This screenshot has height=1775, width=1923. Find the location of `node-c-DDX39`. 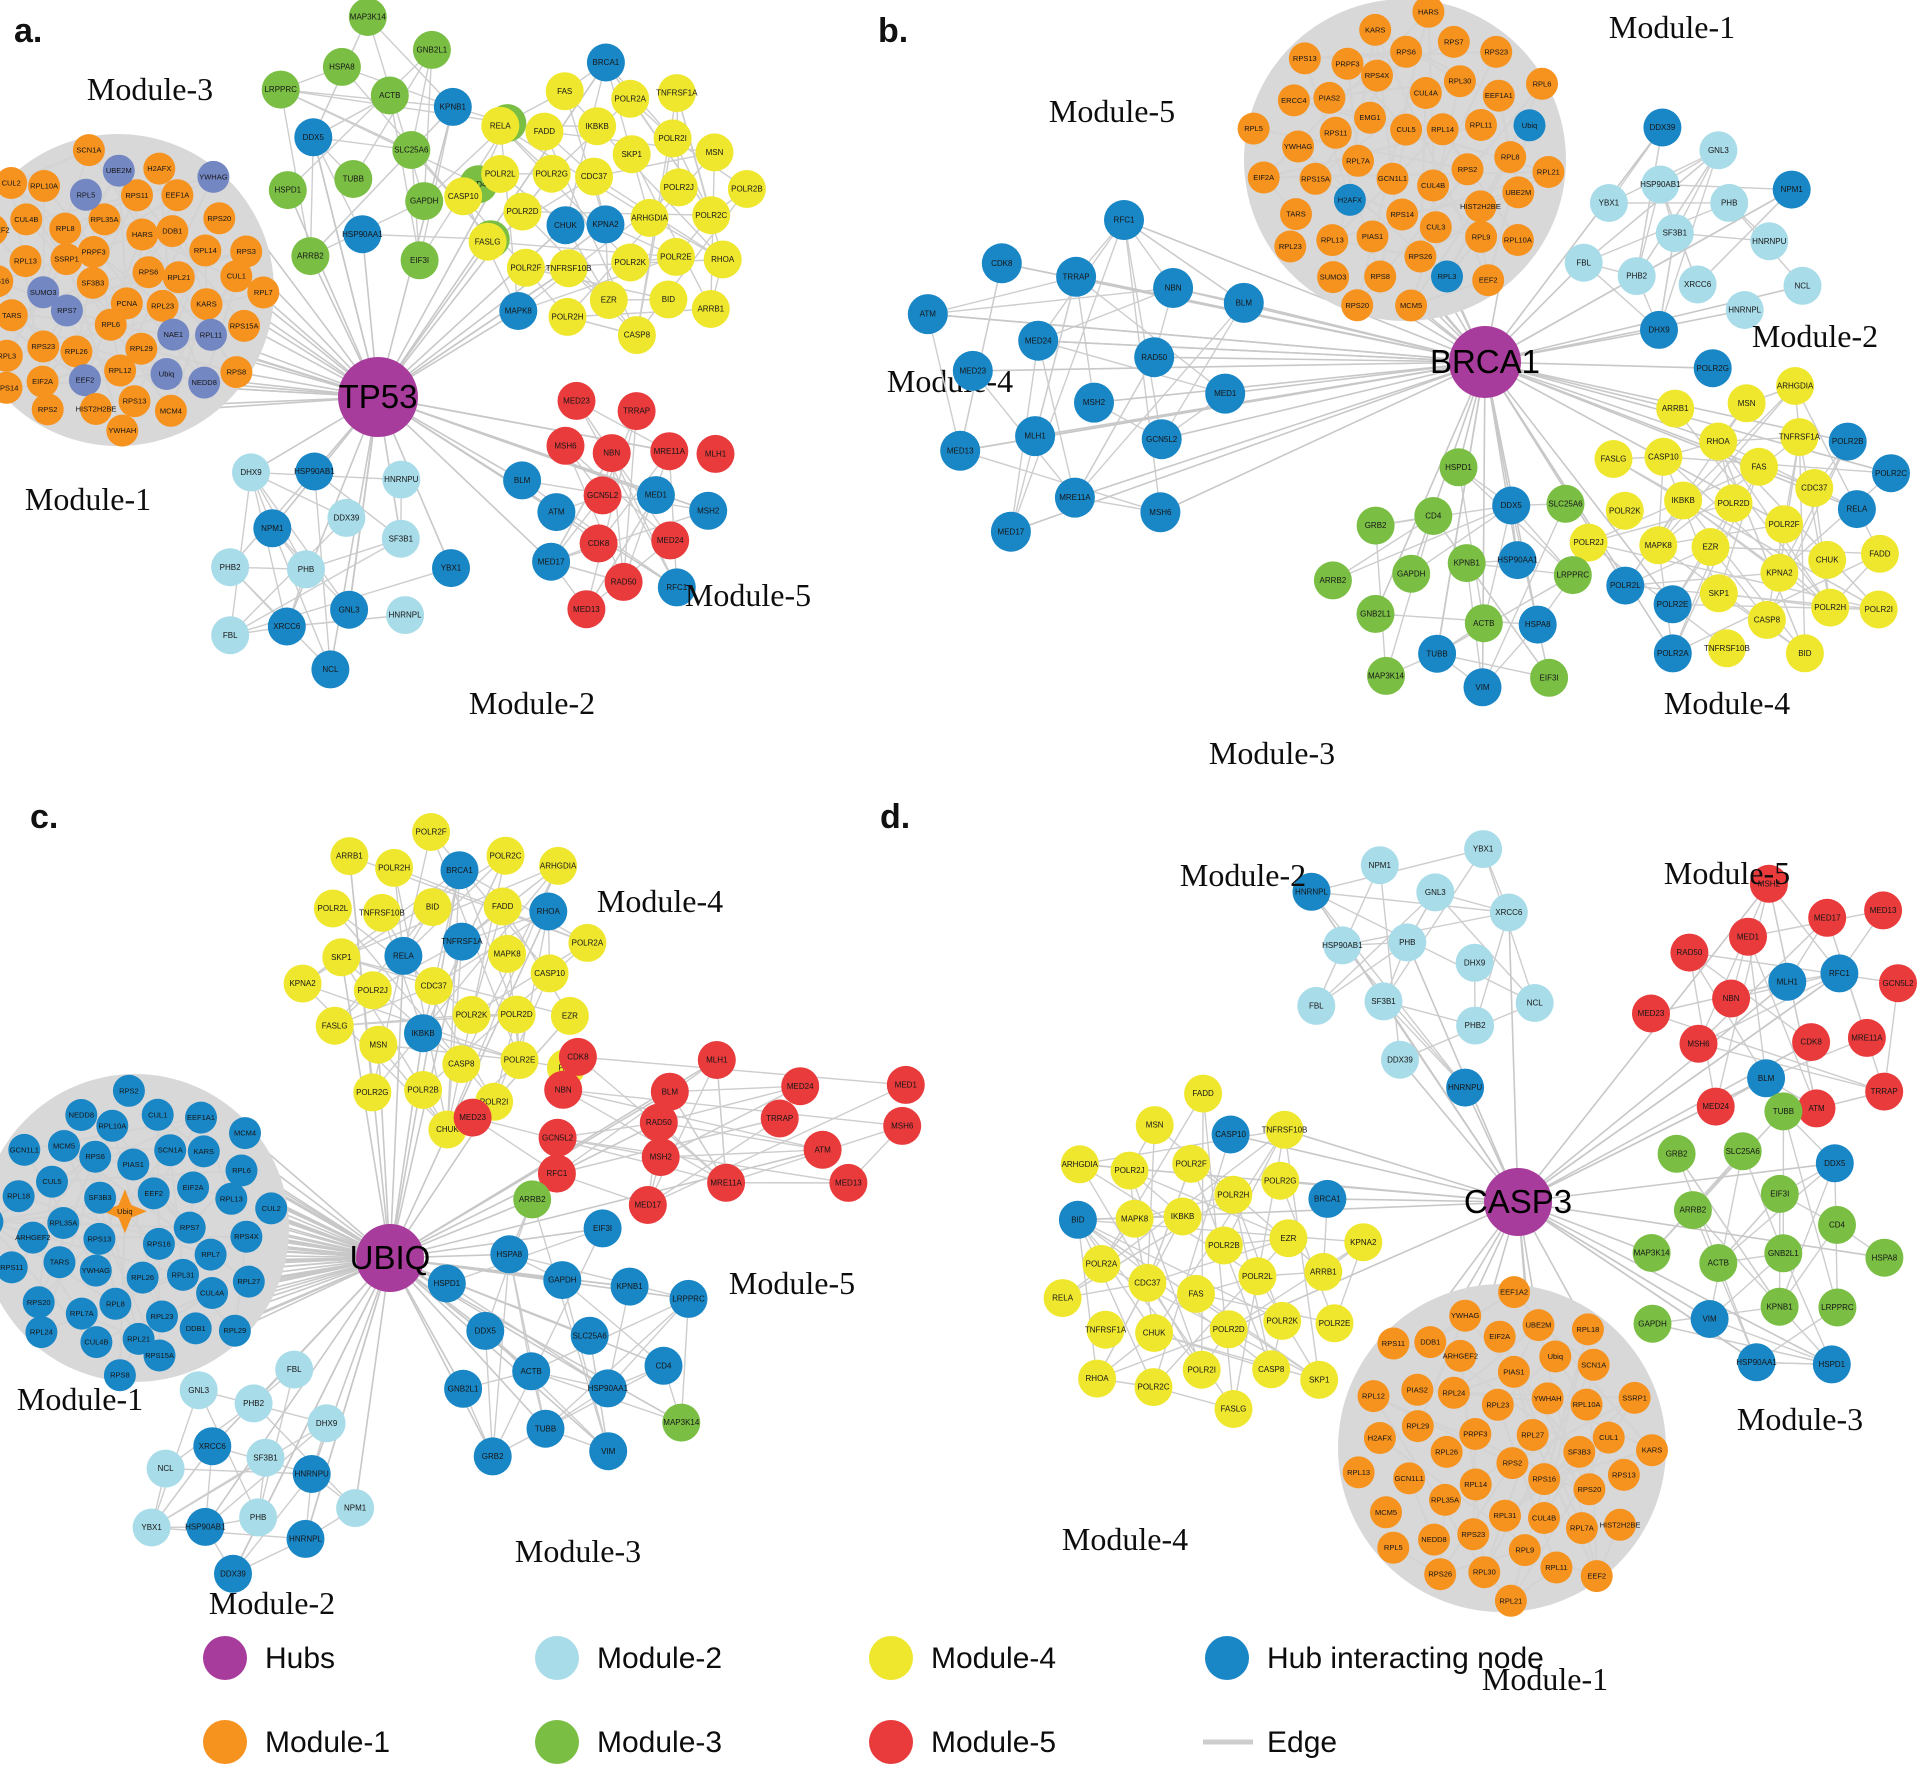

node-c-DDX39 is located at coordinates (233, 1573).